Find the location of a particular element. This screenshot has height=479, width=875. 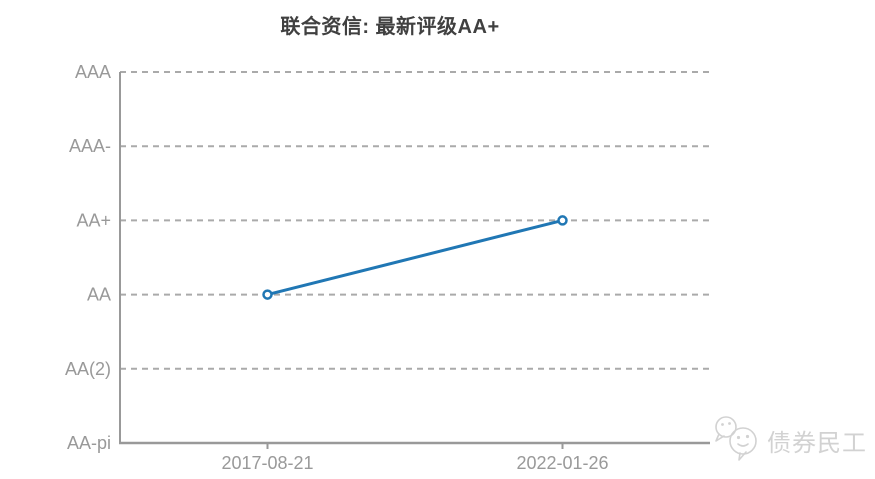

x-axis-label: 2017-08-21 is located at coordinates (267, 463).